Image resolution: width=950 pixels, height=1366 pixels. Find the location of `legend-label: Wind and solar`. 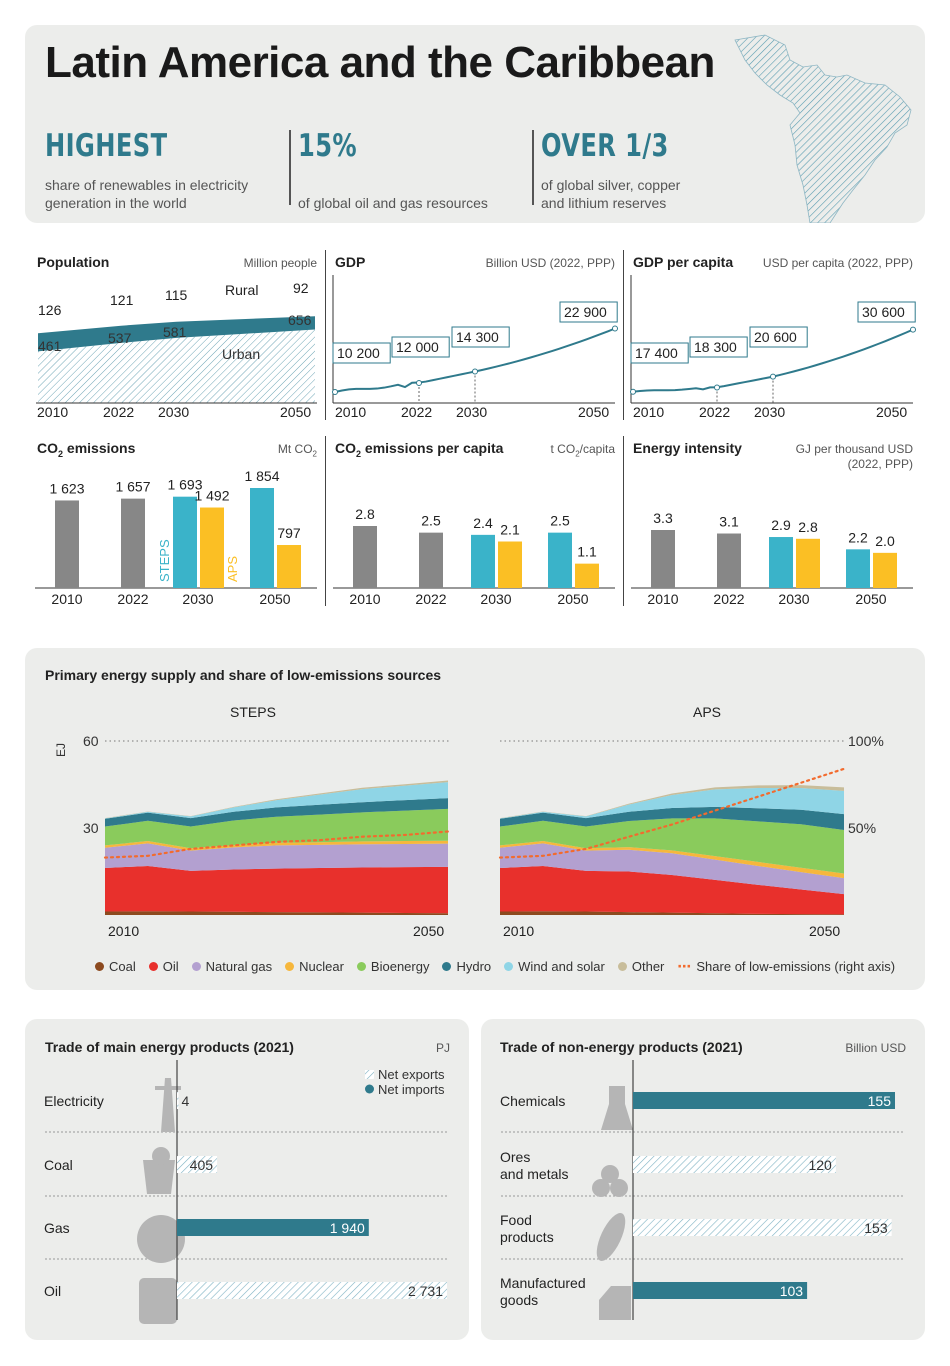

legend-label: Wind and solar is located at coordinates (561, 966).